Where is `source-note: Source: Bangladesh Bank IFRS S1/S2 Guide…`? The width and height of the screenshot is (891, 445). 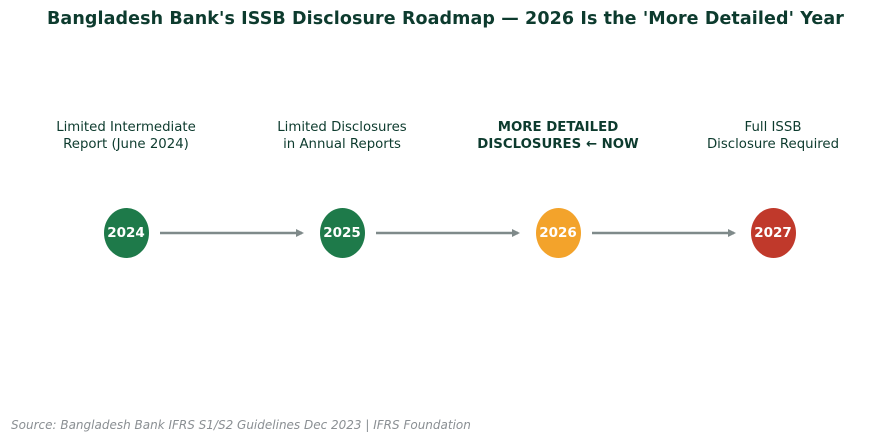 source-note: Source: Bangladesh Bank IFRS S1/S2 Guide… is located at coordinates (241, 425).